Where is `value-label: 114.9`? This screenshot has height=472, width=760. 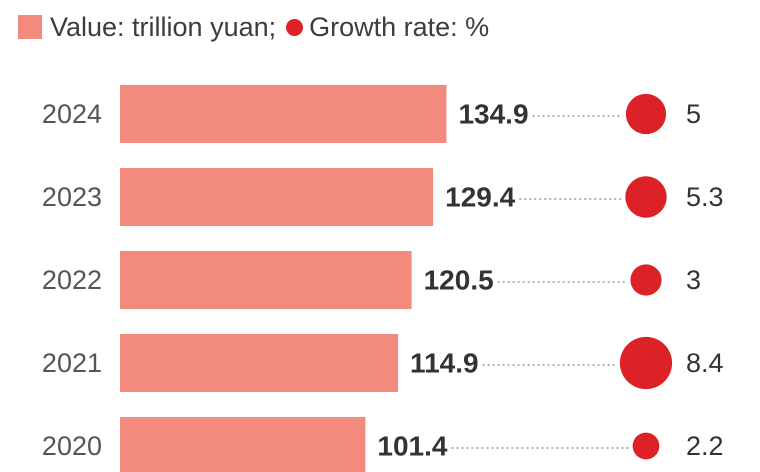 value-label: 114.9 is located at coordinates (444, 363).